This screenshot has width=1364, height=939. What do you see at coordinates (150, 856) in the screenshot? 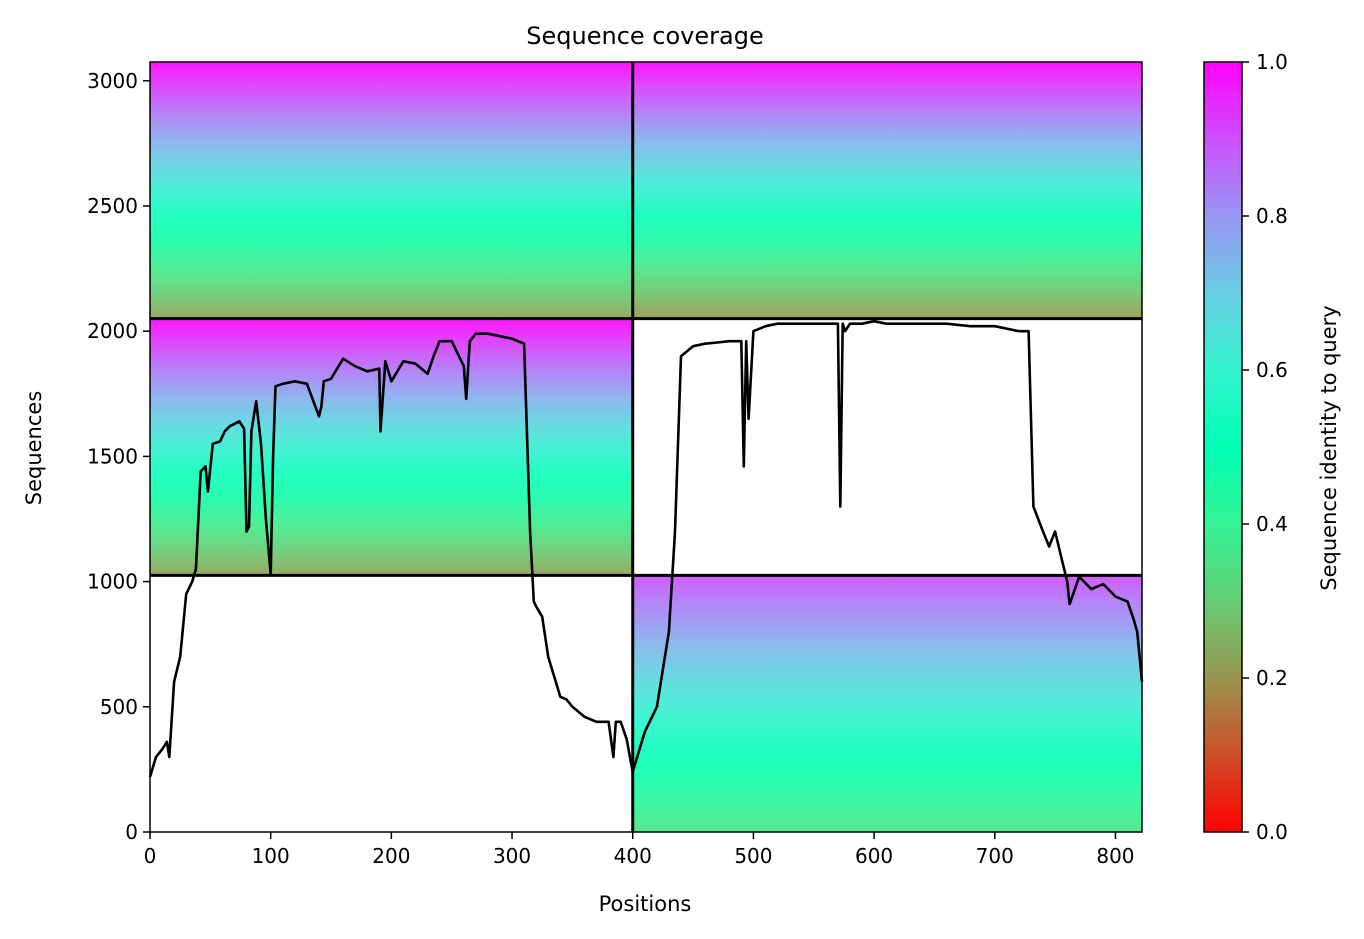
I see `x-tick-label: 0` at bounding box center [150, 856].